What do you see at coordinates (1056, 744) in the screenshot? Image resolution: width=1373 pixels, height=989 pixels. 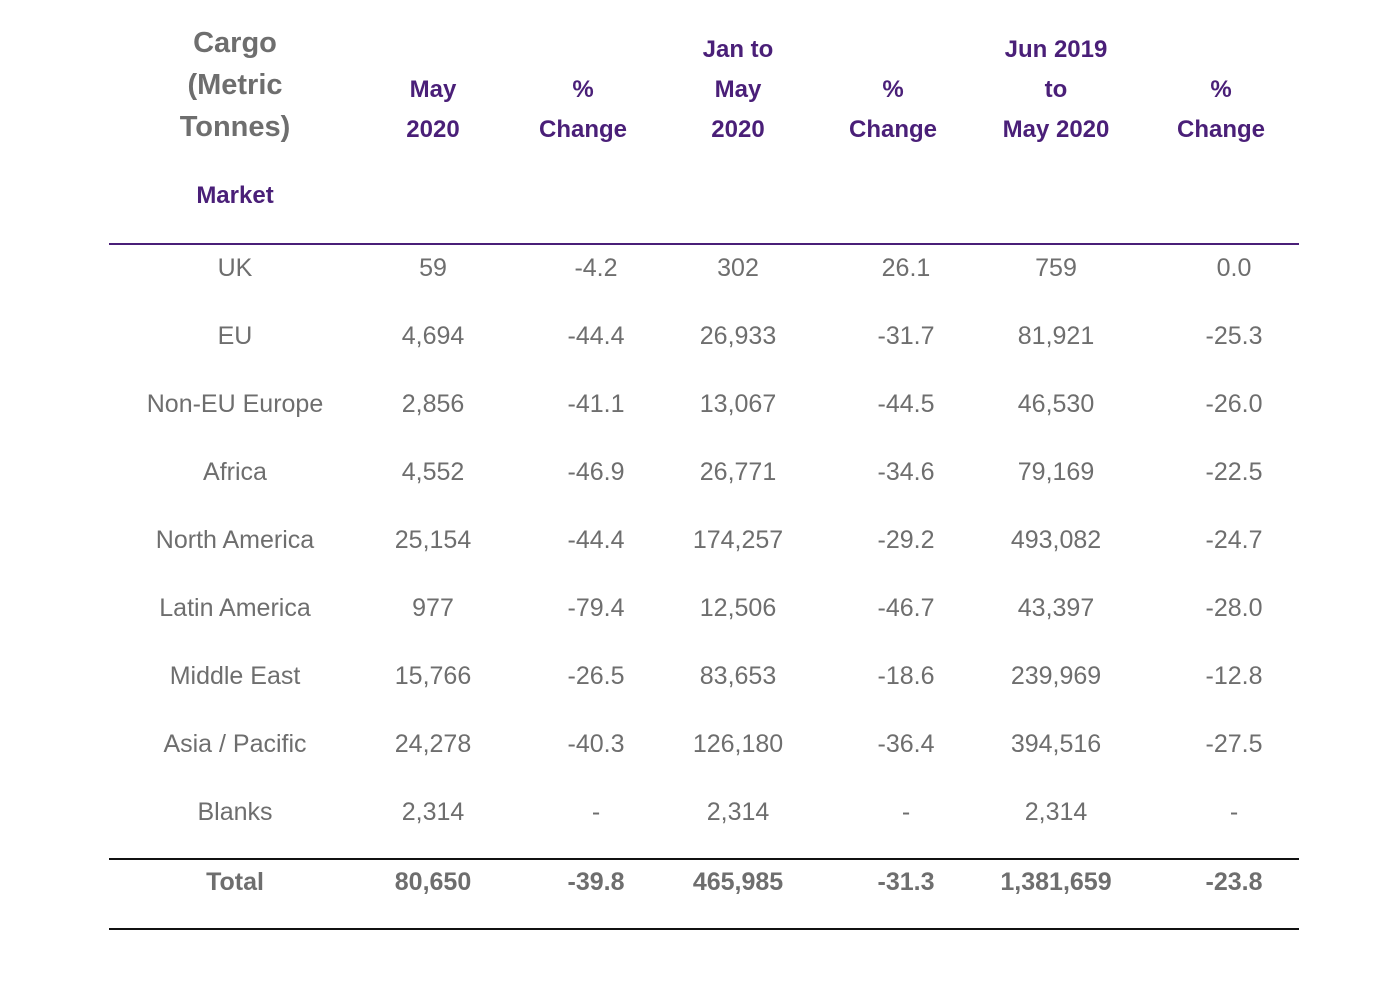 I see `value-cell: 394,516` at bounding box center [1056, 744].